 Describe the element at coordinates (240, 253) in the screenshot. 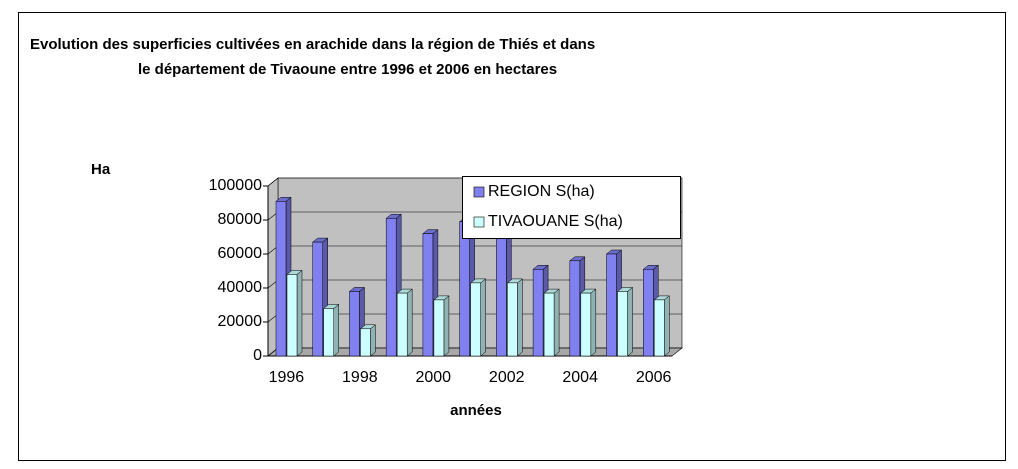

I see `y-tick-label: 60000` at that location.